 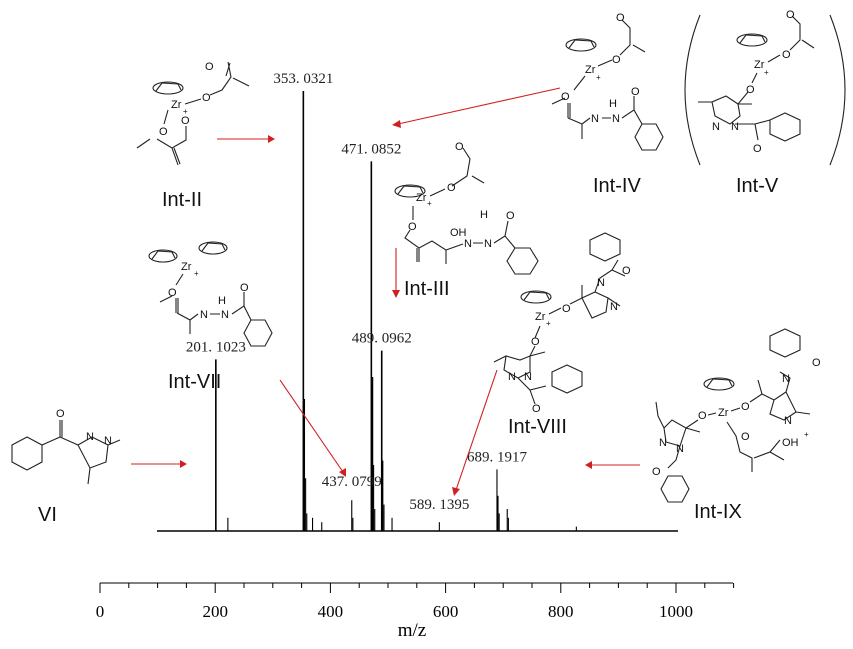 What do you see at coordinates (412, 630) in the screenshot?
I see `x-axis-label: m/z` at bounding box center [412, 630].